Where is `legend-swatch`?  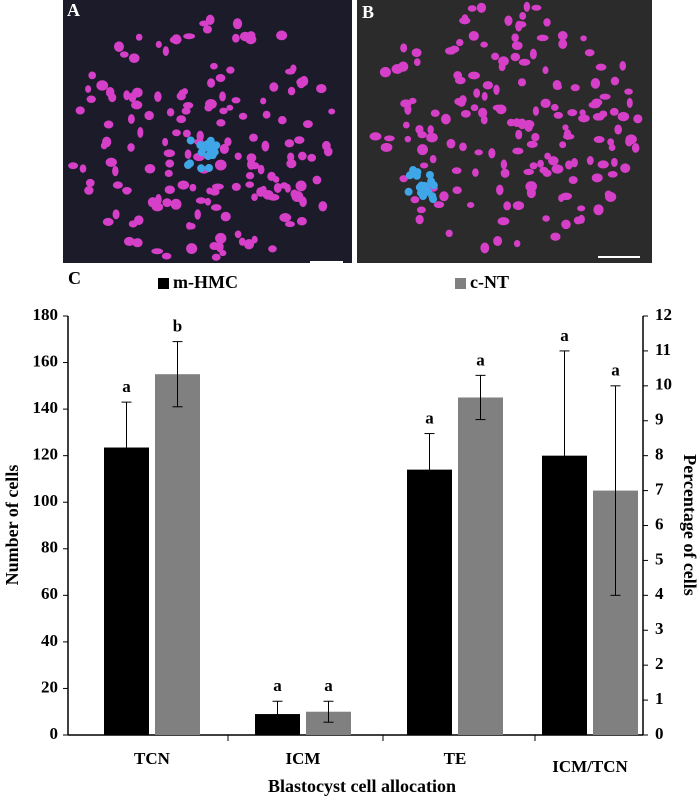
legend-swatch is located at coordinates (163, 283).